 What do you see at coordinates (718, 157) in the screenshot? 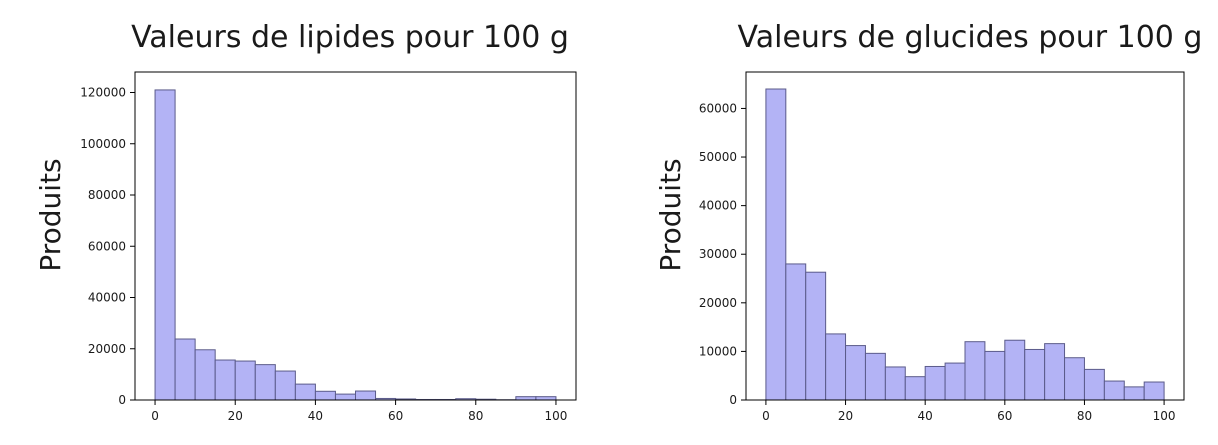
I see `y-tick-label: 50000` at bounding box center [718, 157].